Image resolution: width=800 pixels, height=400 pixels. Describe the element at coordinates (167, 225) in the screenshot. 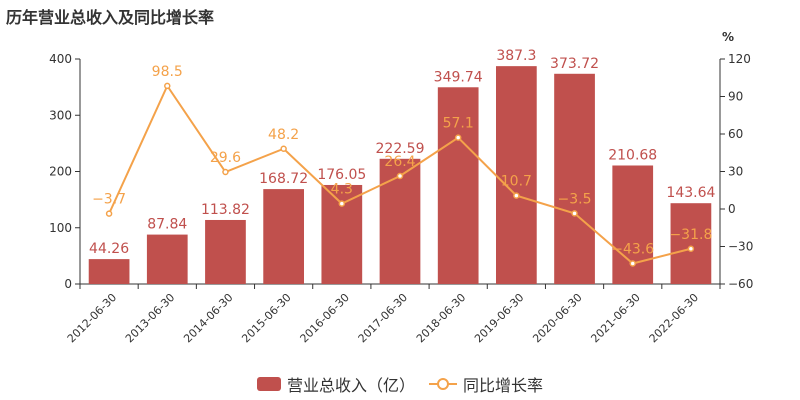

I see `bar-data-label: 87.84` at that location.